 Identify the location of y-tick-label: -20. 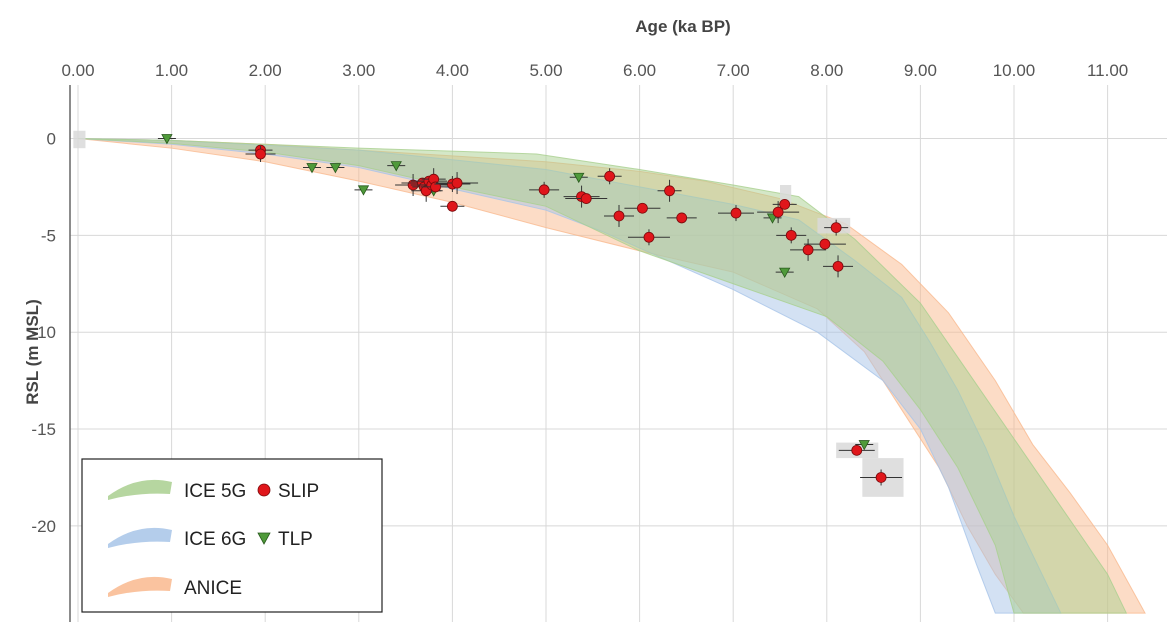
(43, 526).